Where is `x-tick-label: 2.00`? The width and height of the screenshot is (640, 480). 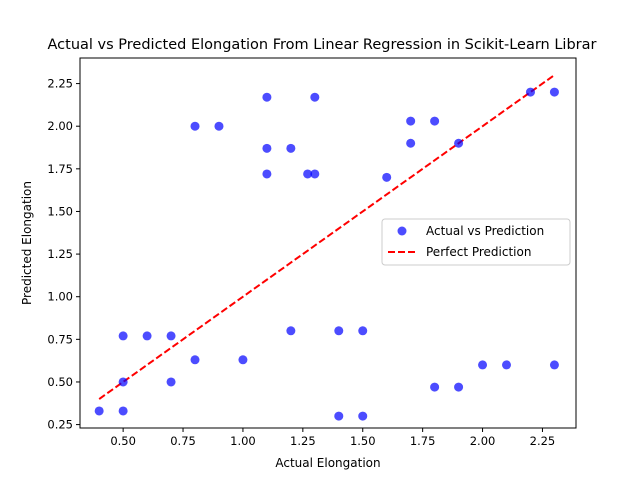 x-tick-label: 2.00 is located at coordinates (483, 441).